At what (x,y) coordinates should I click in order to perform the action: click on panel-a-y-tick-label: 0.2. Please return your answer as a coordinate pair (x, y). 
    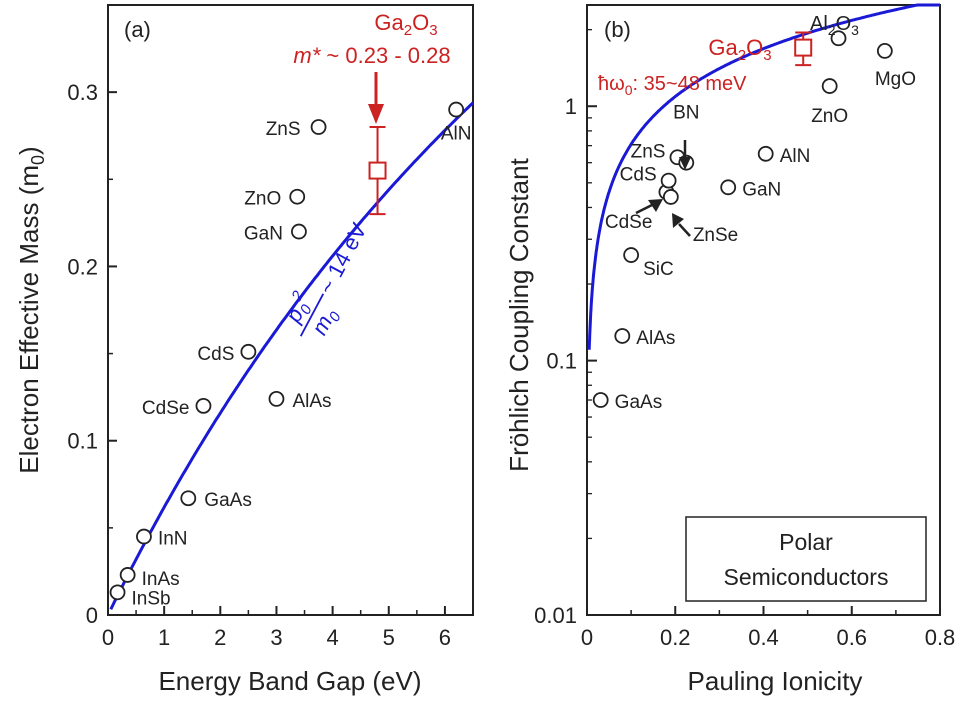
    Looking at the image, I should click on (82, 266).